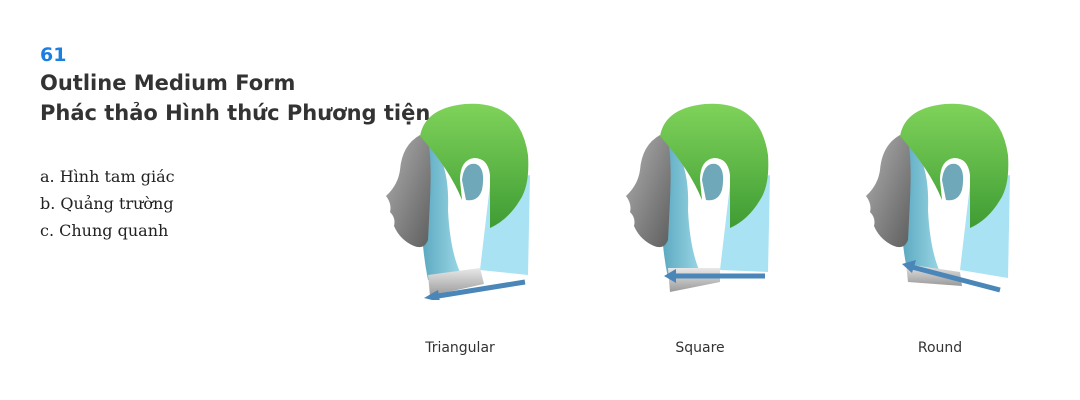  What do you see at coordinates (456, 282) in the screenshot?
I see `collar` at bounding box center [456, 282].